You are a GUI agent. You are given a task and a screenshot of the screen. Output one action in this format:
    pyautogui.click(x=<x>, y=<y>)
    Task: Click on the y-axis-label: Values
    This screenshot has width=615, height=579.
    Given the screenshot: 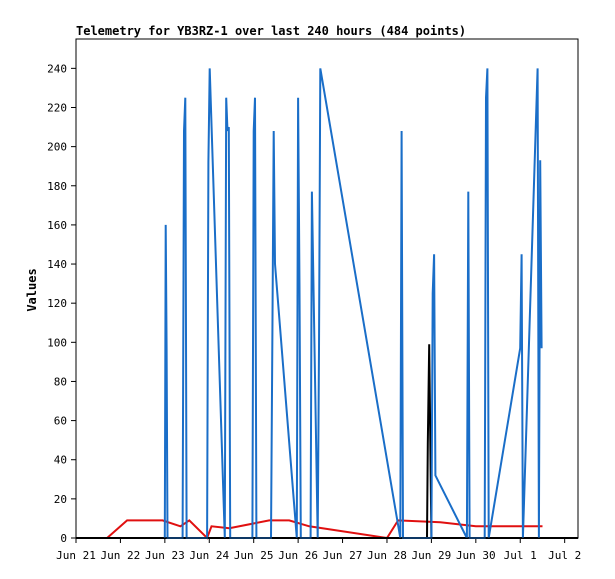 What is the action you would take?
    pyautogui.click(x=32, y=289)
    